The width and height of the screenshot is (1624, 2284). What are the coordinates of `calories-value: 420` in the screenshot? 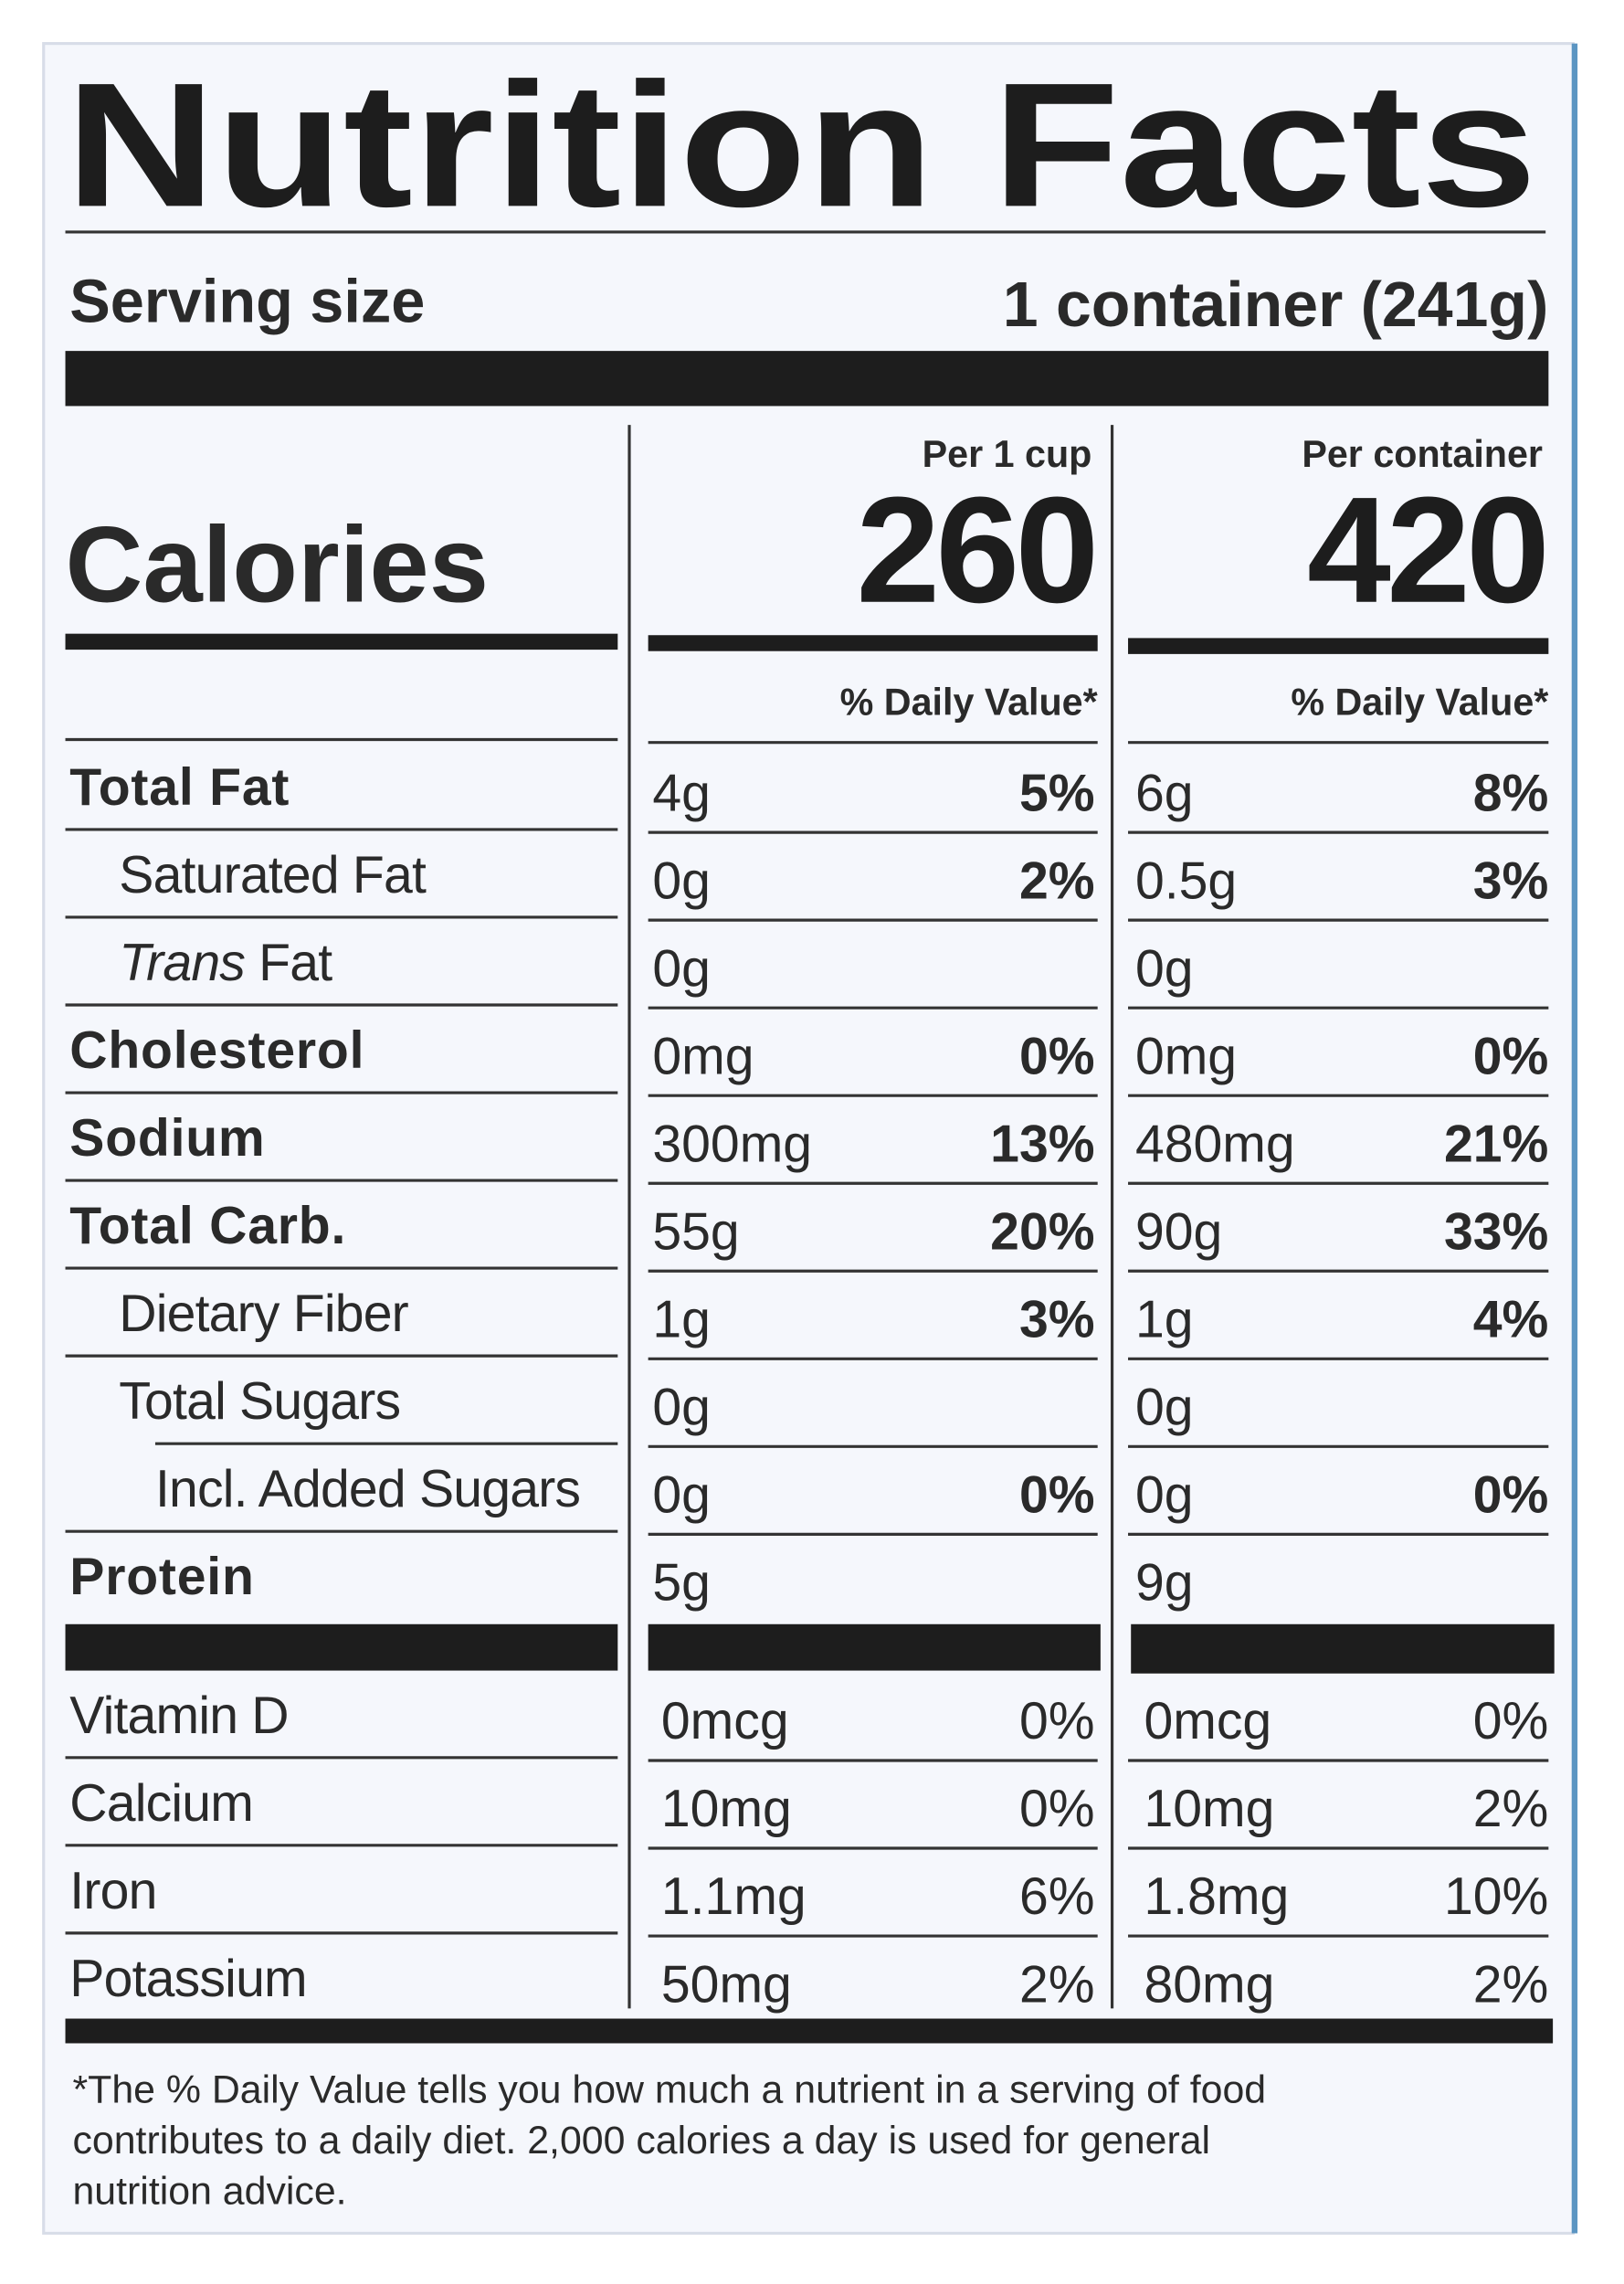 It's located at (1426, 550).